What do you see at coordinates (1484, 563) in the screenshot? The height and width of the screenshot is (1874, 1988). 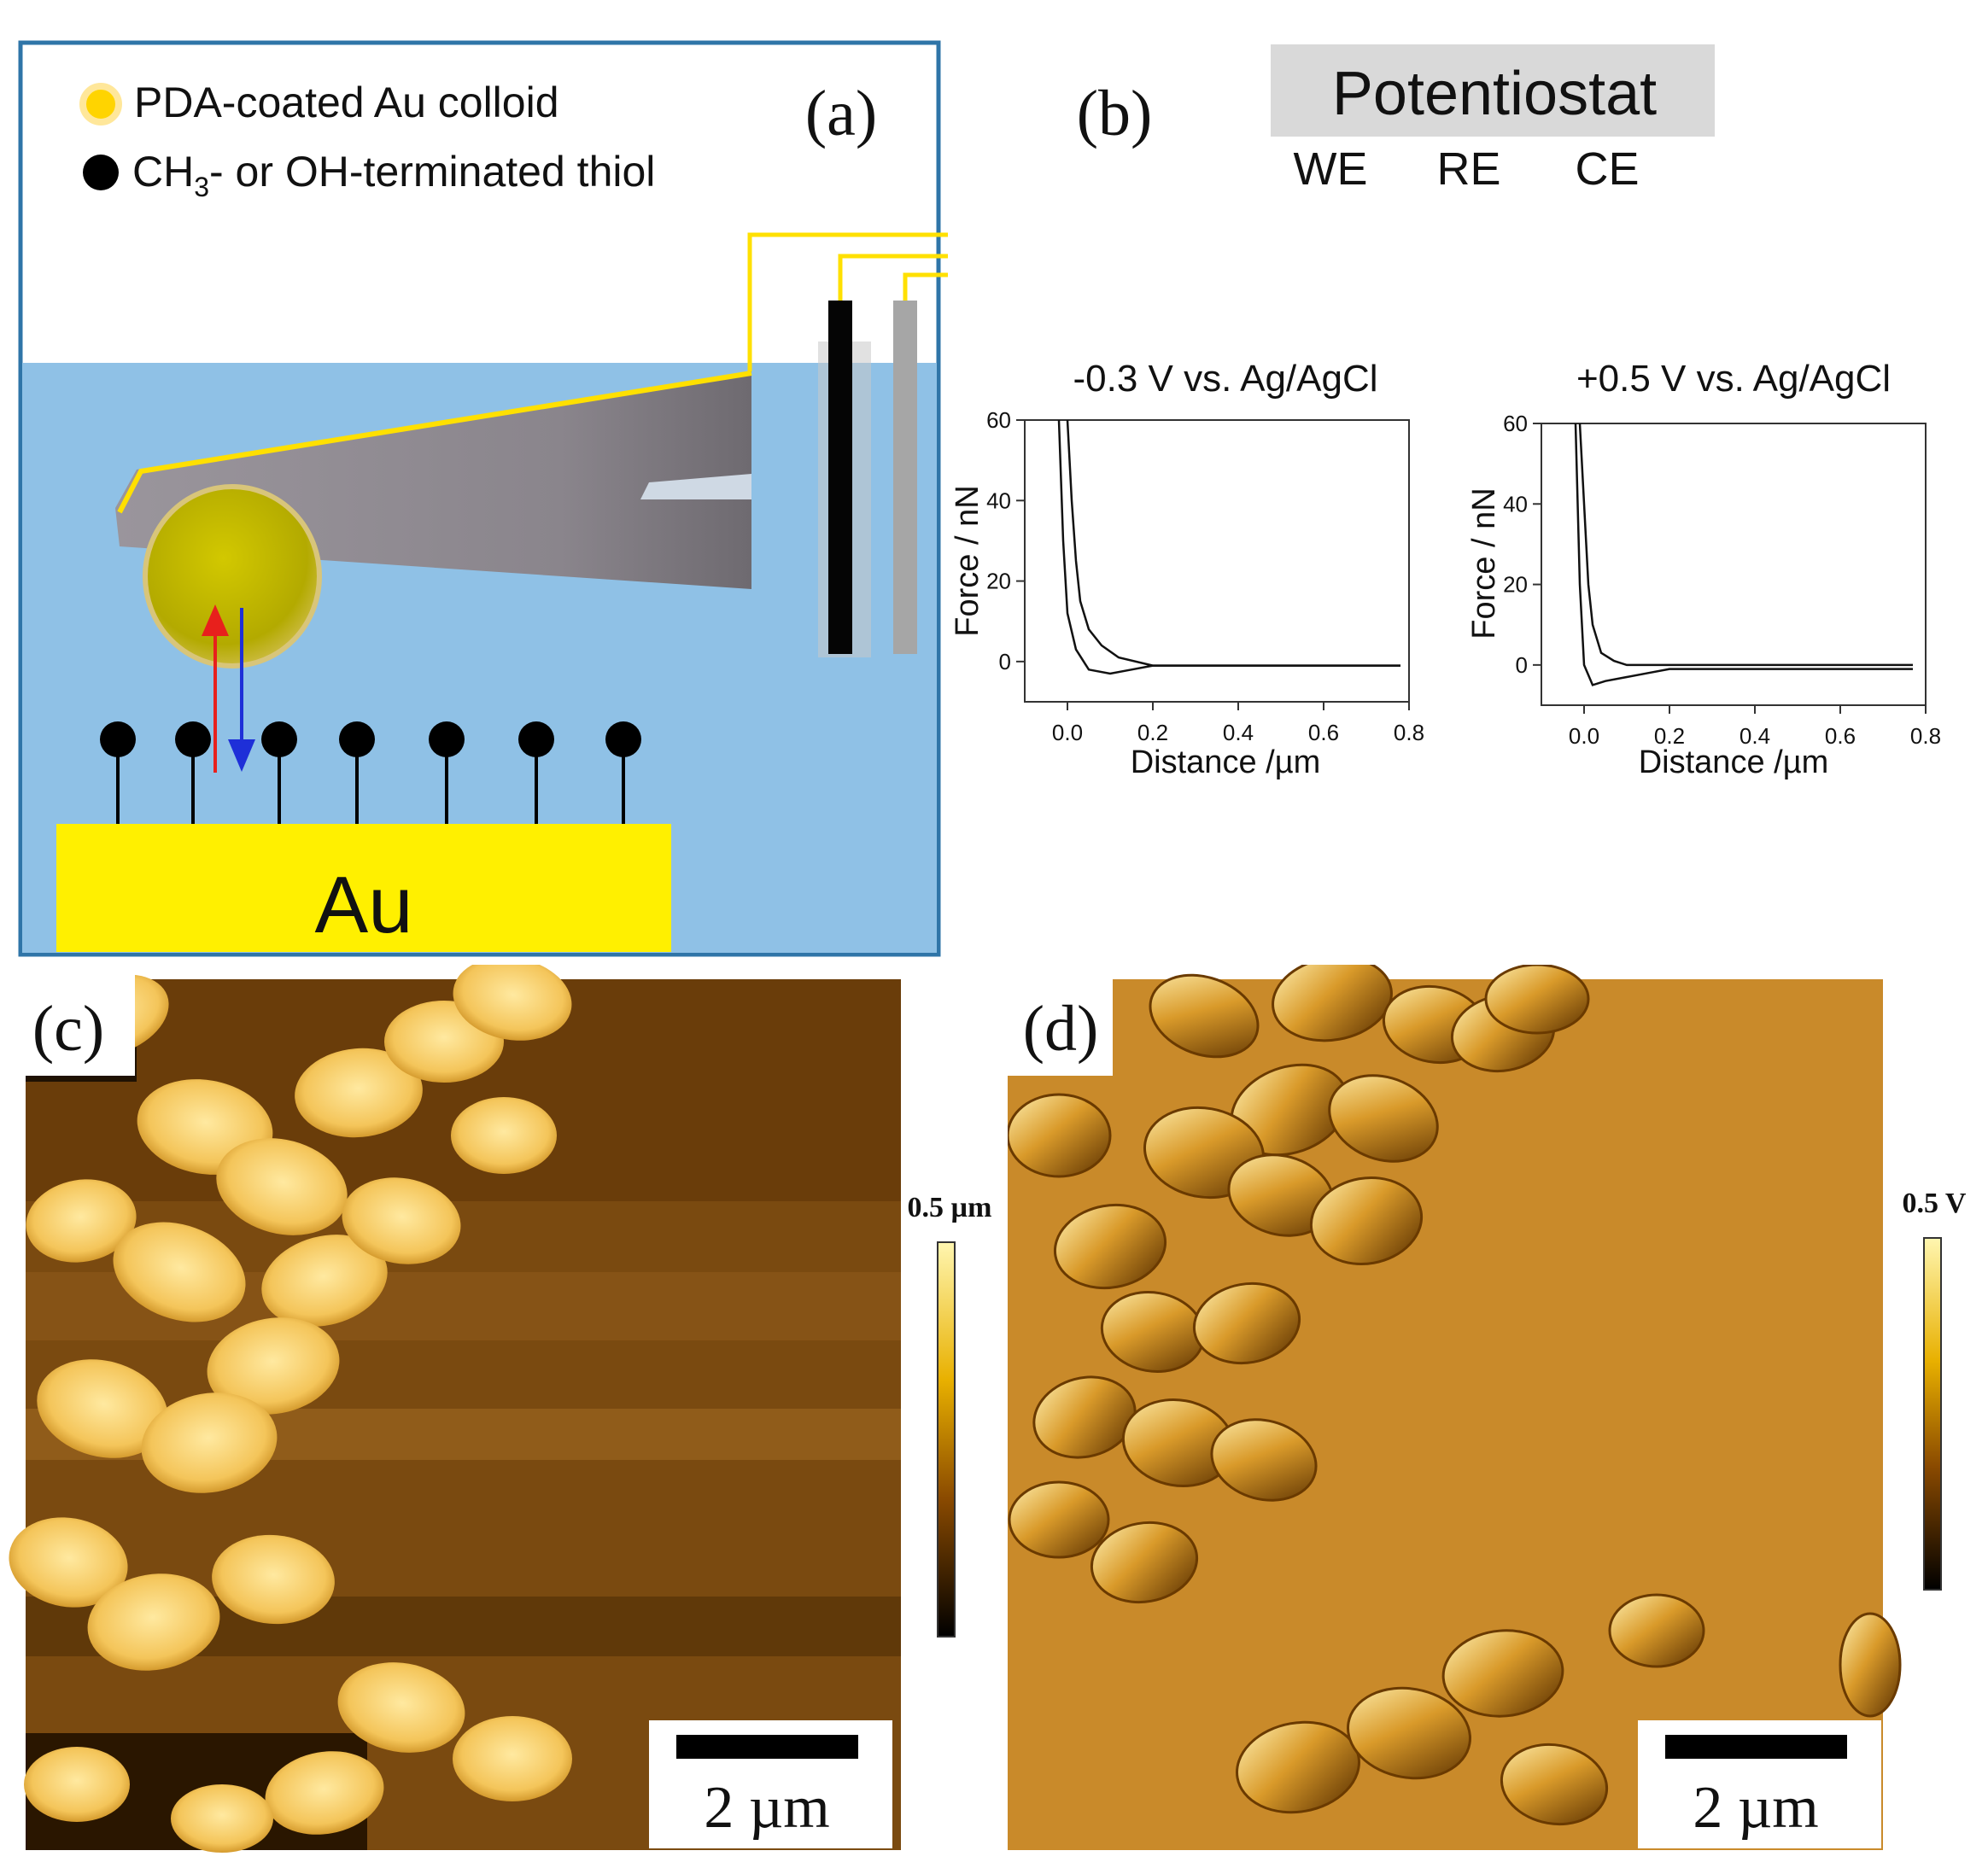 I see `plot-2-ylabel: Force / nN` at bounding box center [1484, 563].